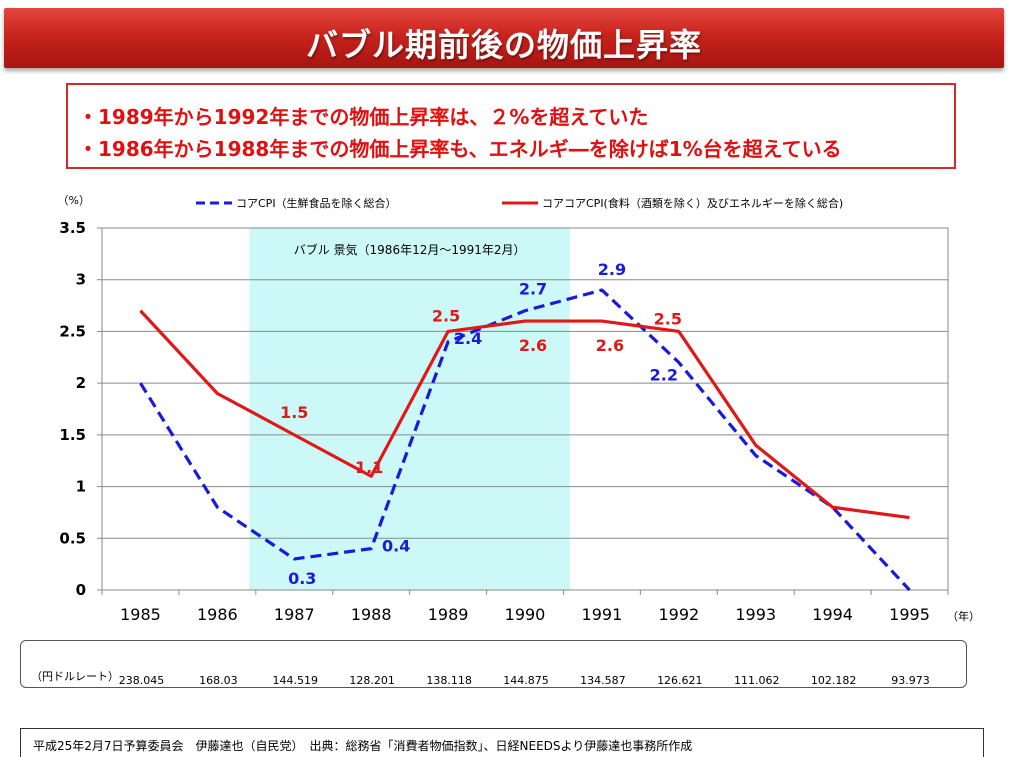 The width and height of the screenshot is (1009, 757). What do you see at coordinates (668, 318) in the screenshot?
I see `data-label-2-1992: 2.5` at bounding box center [668, 318].